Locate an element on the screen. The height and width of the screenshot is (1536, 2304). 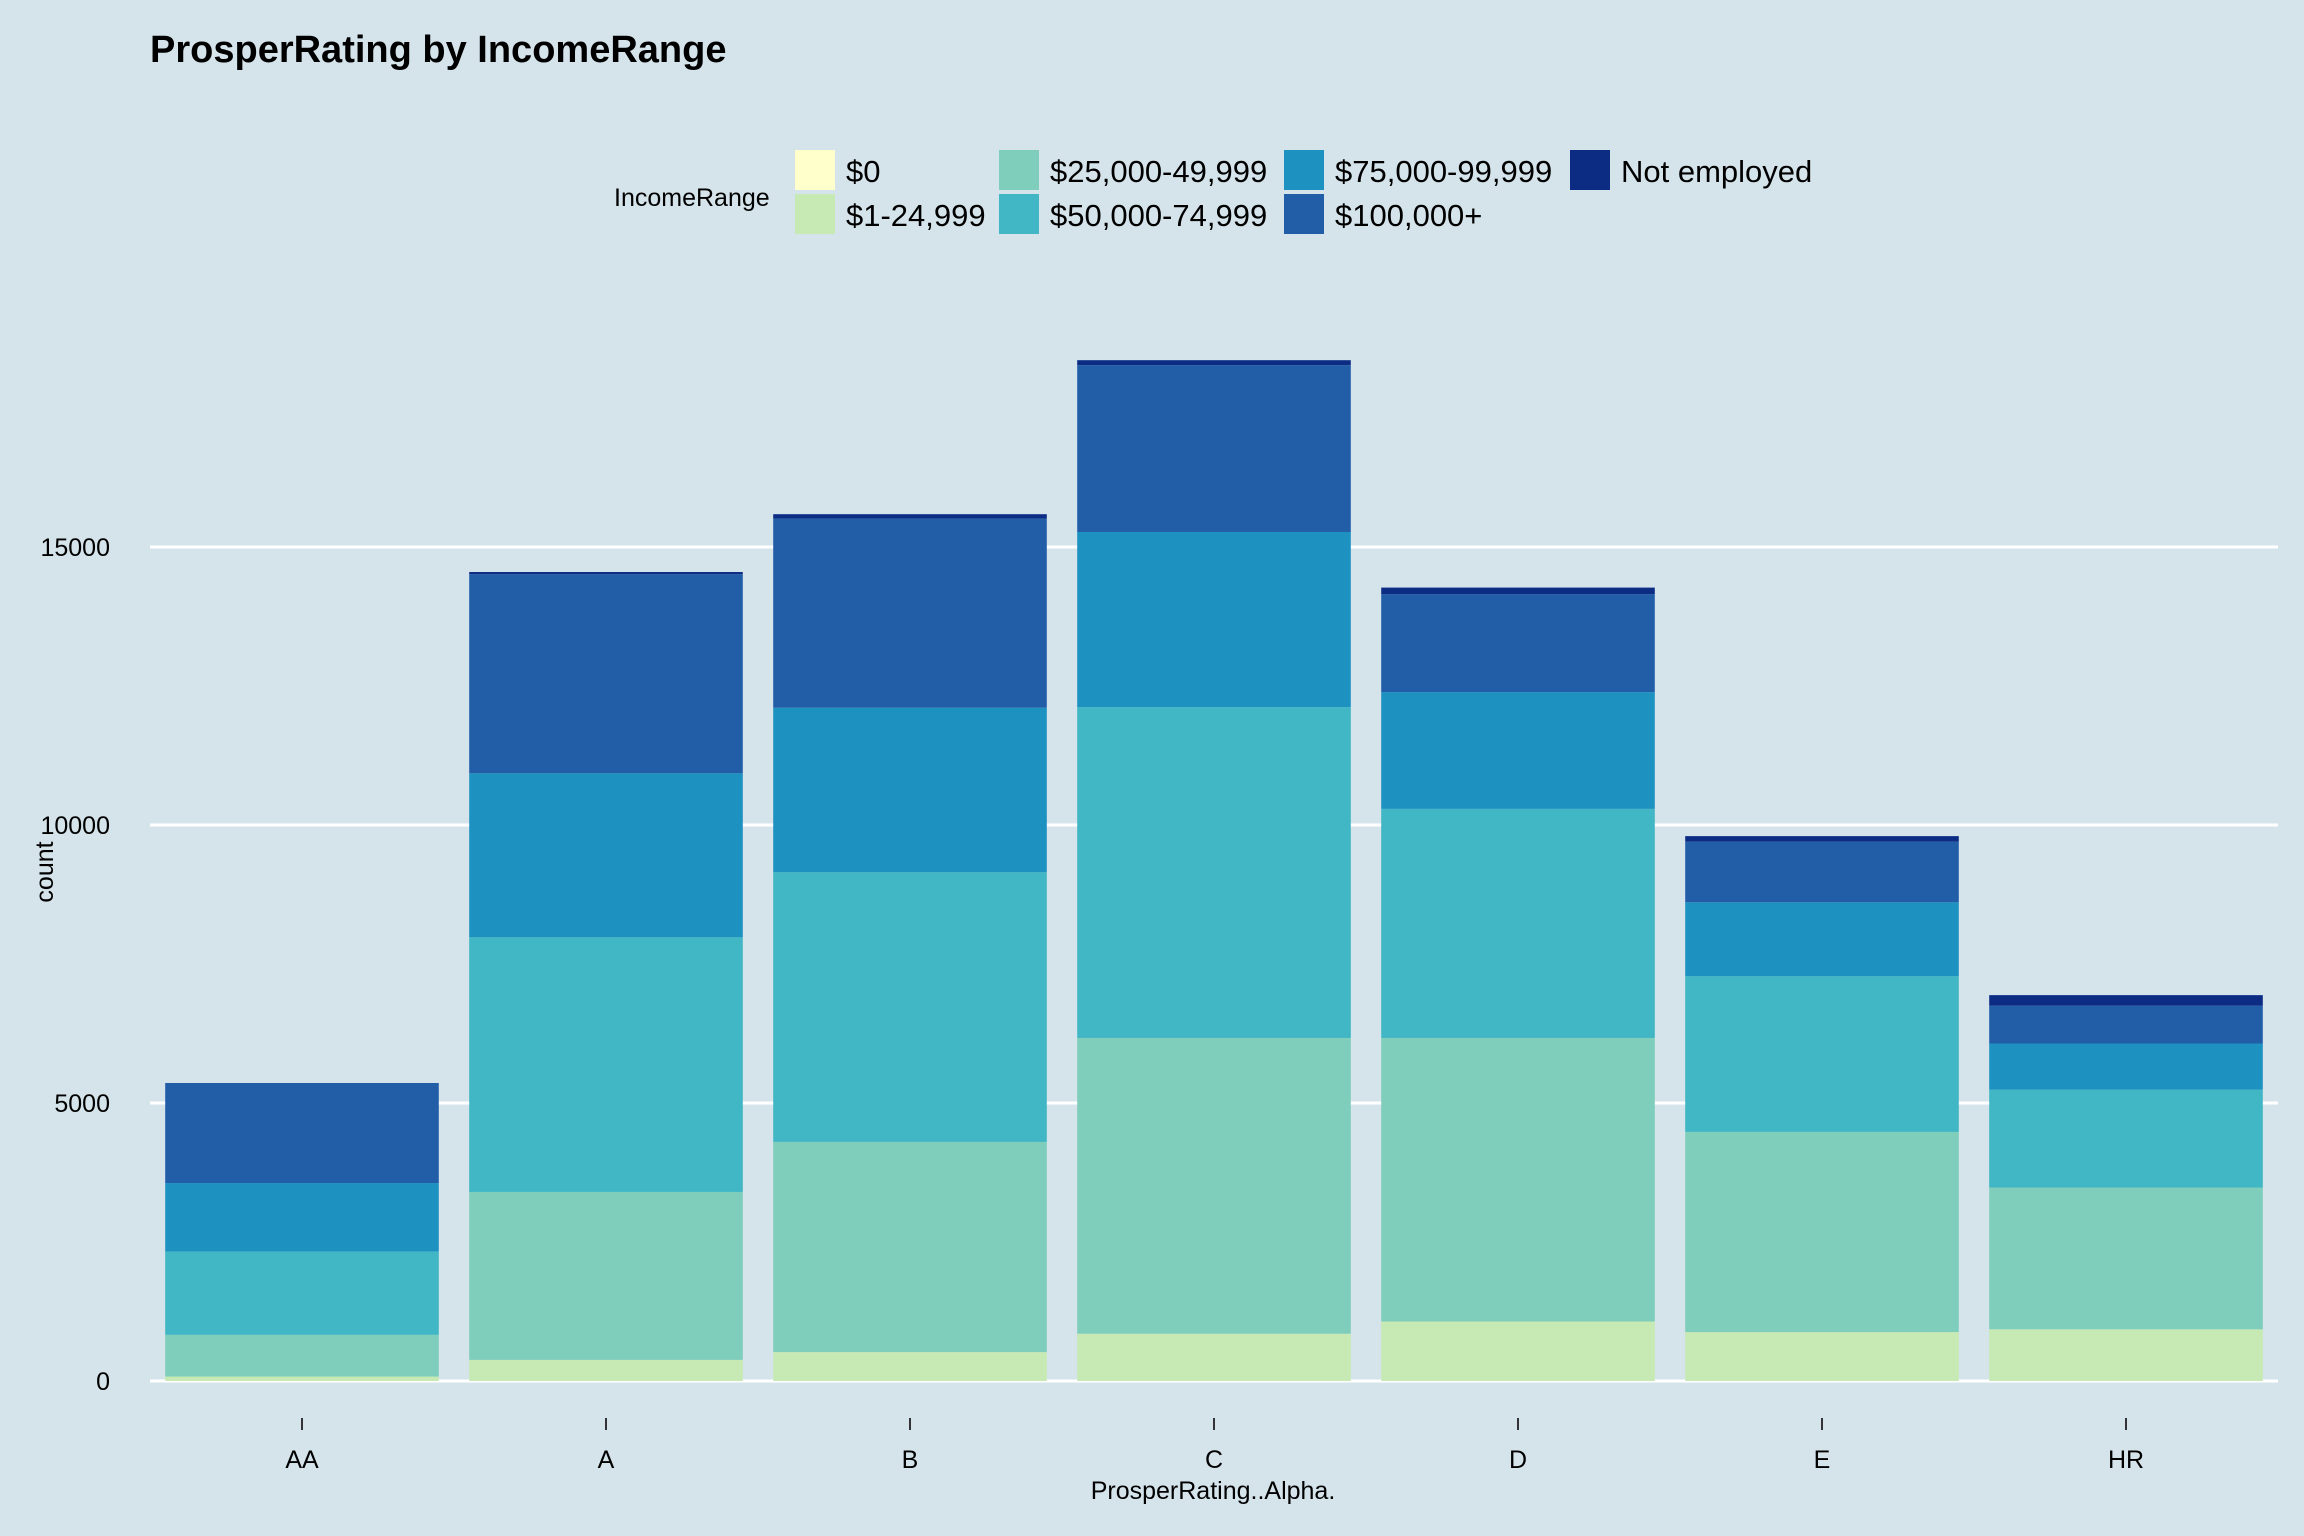
legend-label-3: $50,000-74,999 is located at coordinates (1158, 215).